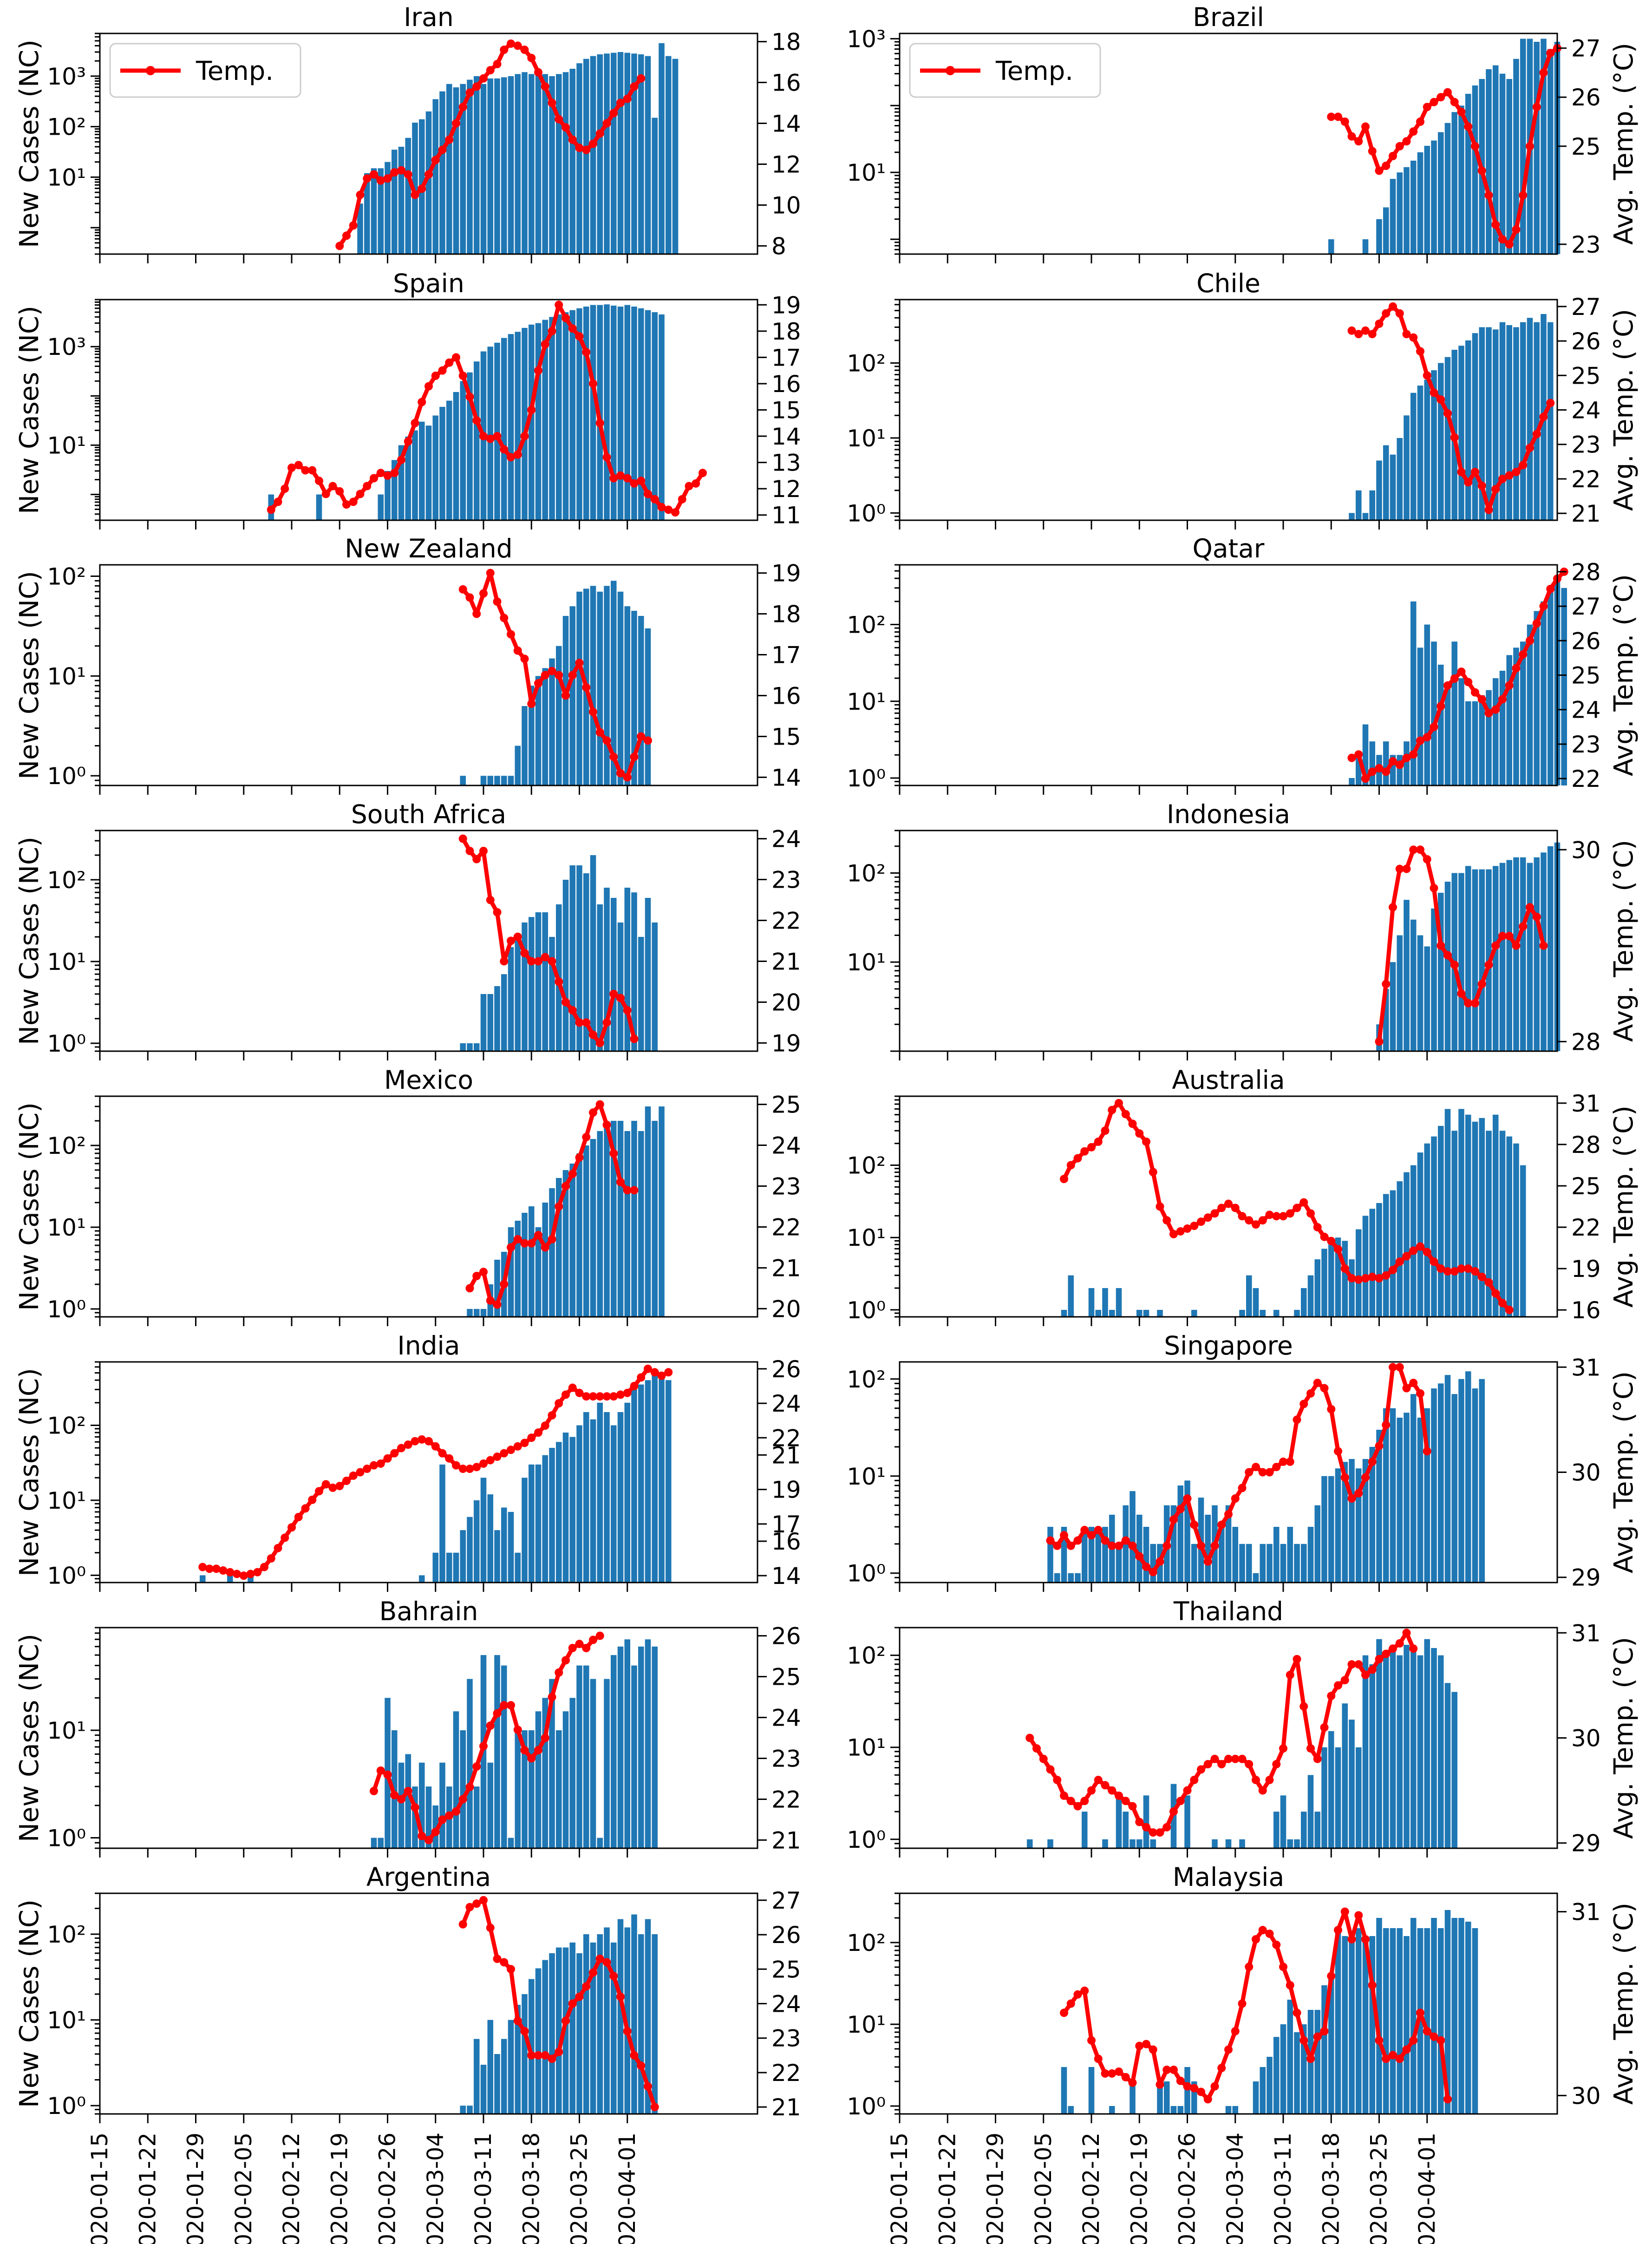 This screenshot has width=1652, height=2244. Describe the element at coordinates (950, 70) in the screenshot. I see `legend-marker` at that location.